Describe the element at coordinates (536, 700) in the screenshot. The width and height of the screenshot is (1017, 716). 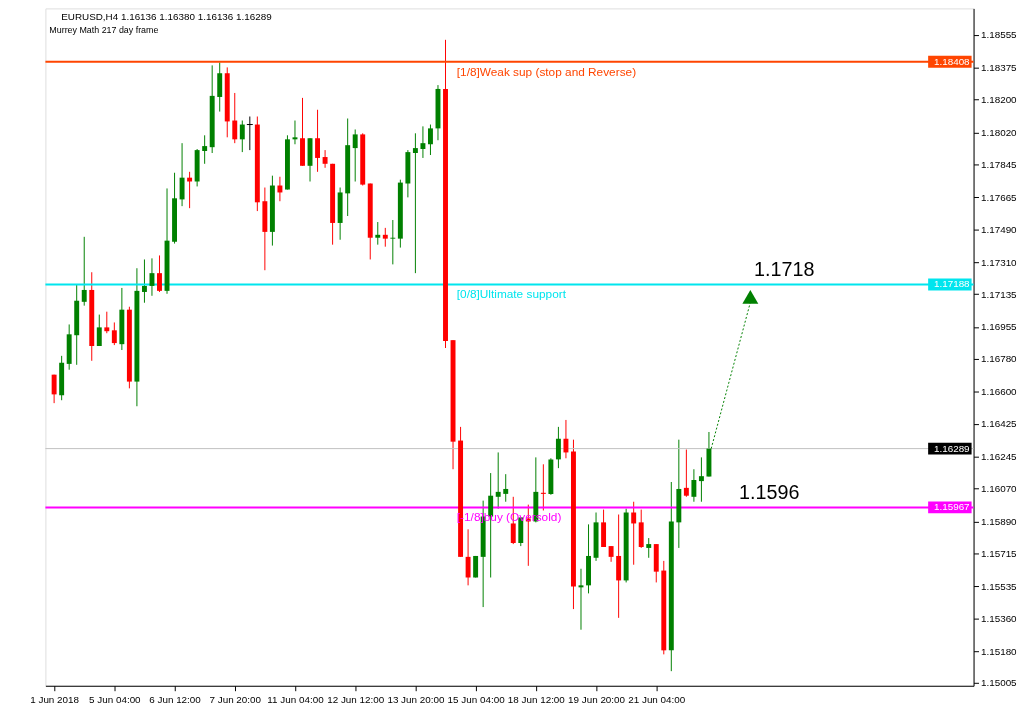
I see `x-tick-label: 18 Jun 12:00` at that location.